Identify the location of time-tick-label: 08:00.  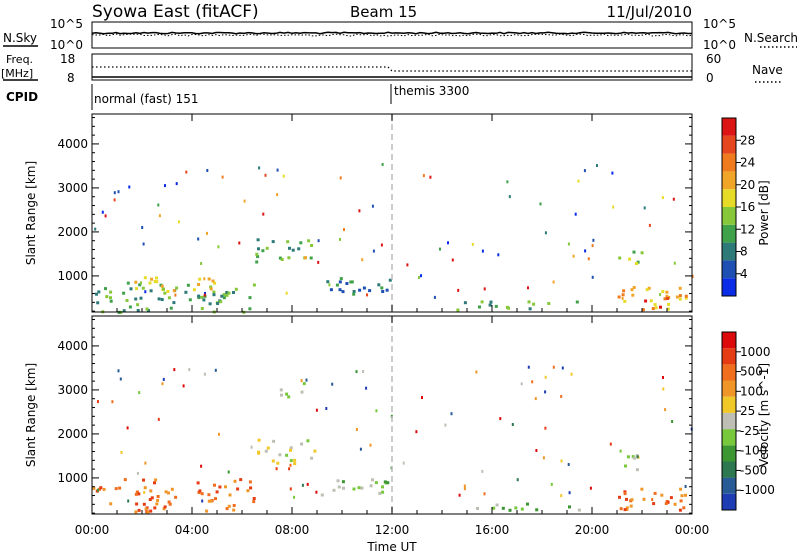
(292, 530).